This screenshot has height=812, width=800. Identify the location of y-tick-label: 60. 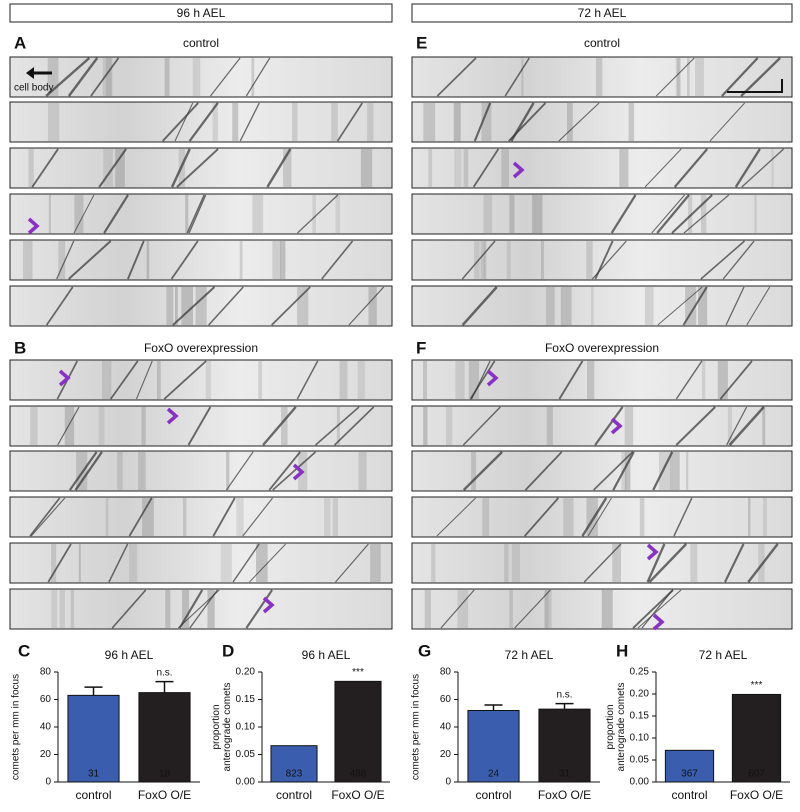
(46, 699).